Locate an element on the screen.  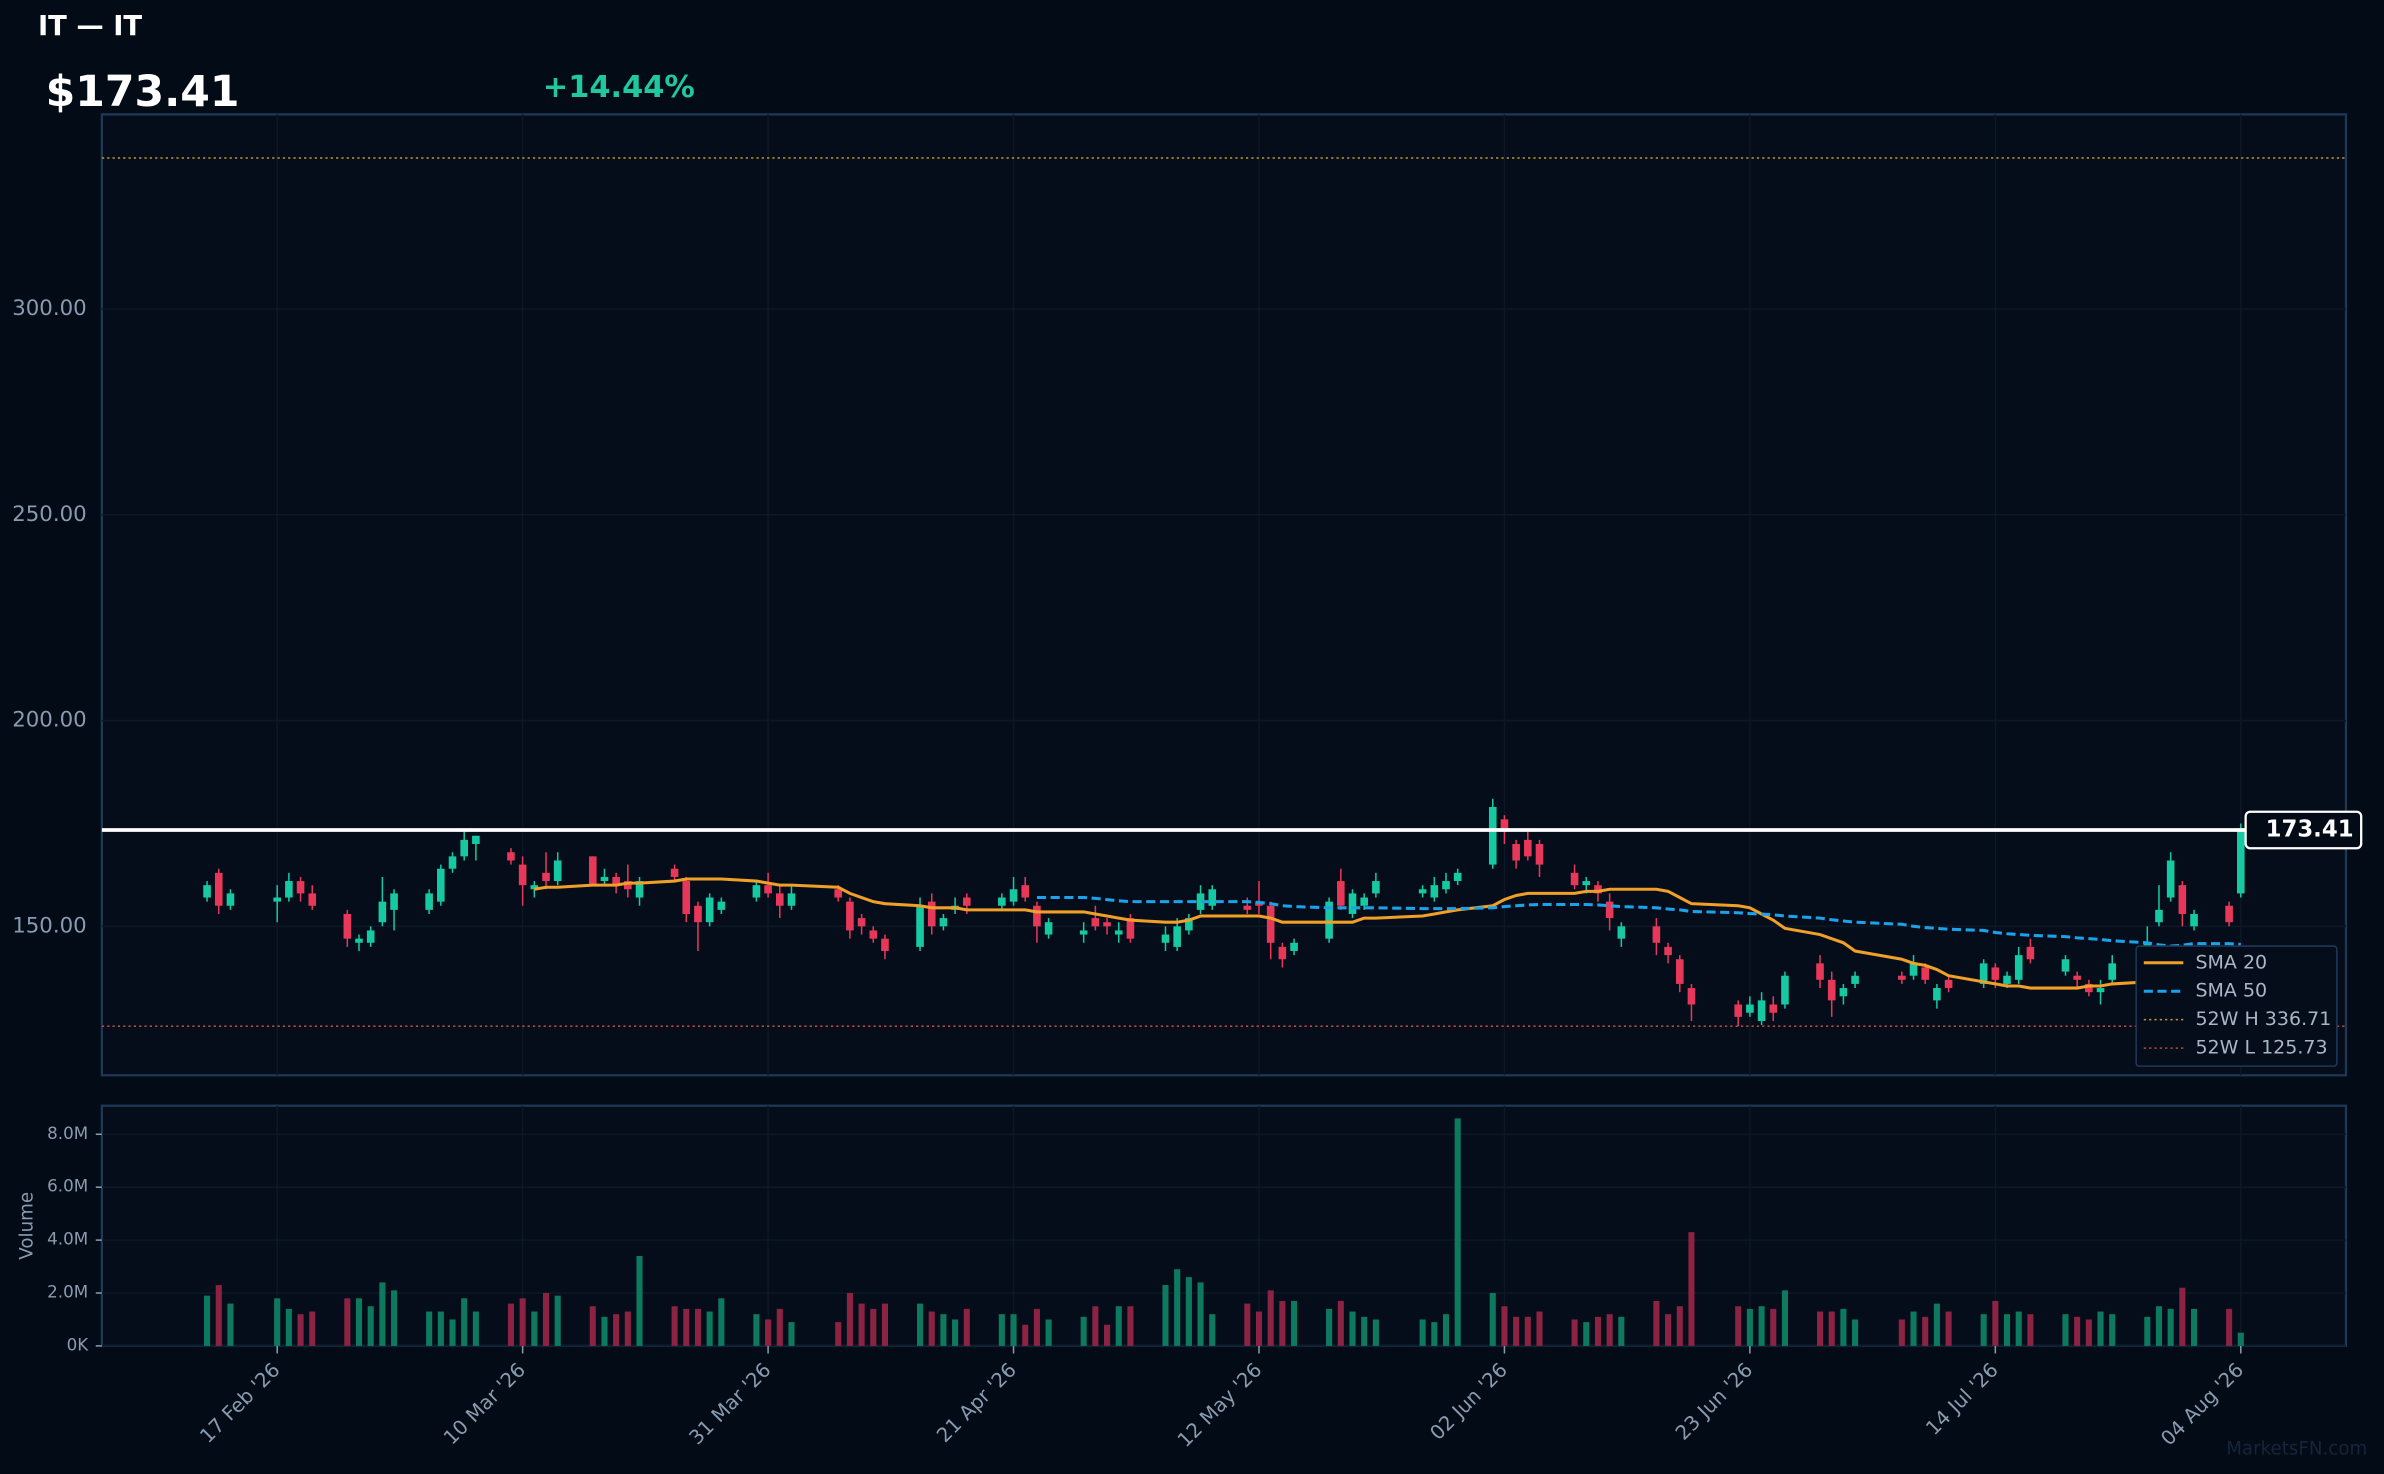
sma-line is located at coordinates (1388, 933).